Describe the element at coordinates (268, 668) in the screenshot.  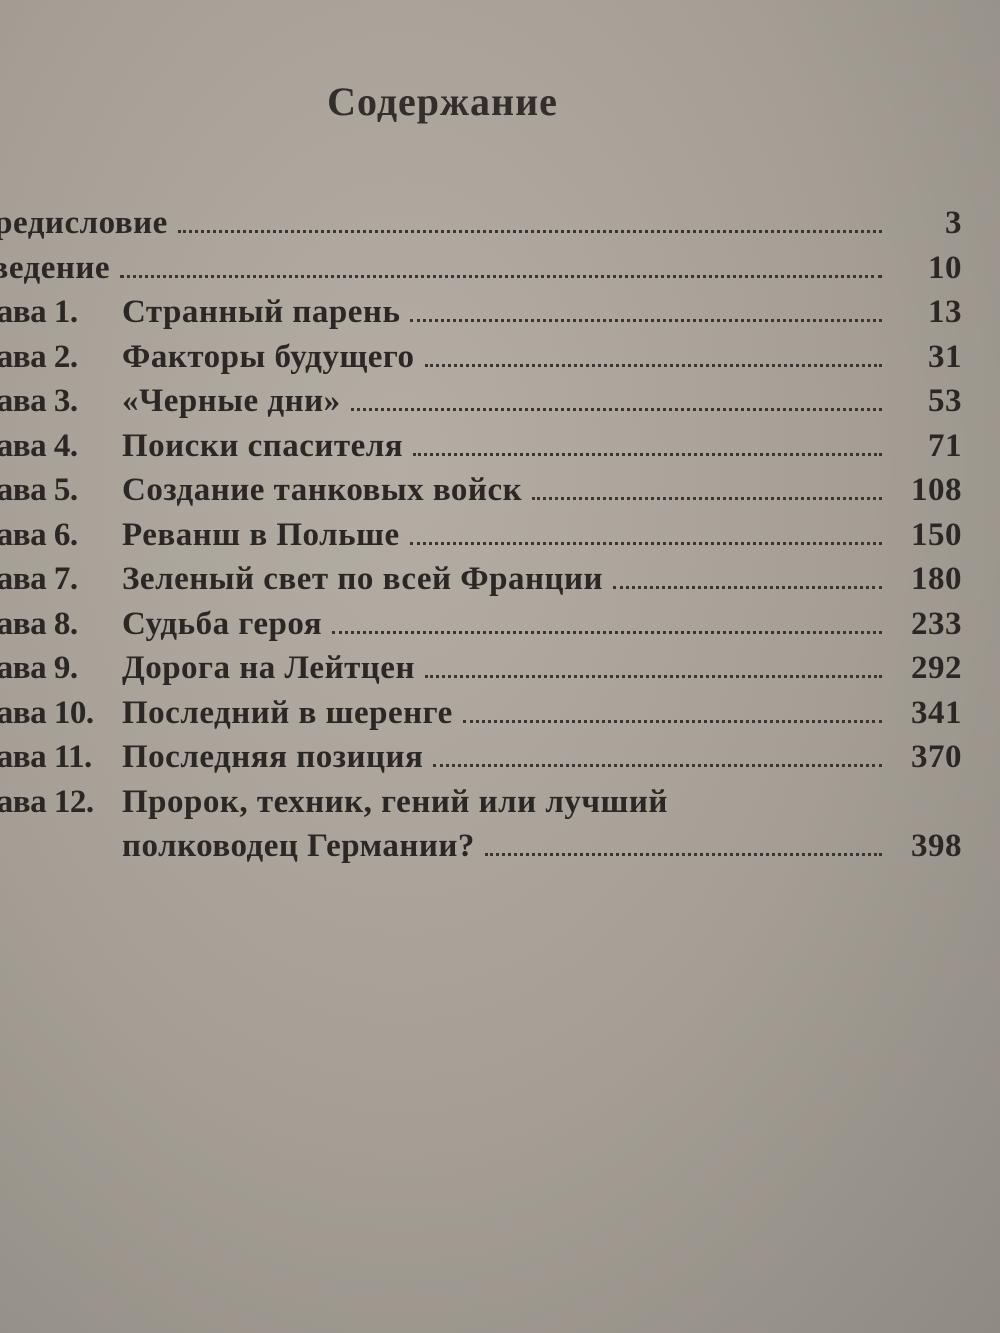
I see `entry-title: Дорога на Лейтцен` at that location.